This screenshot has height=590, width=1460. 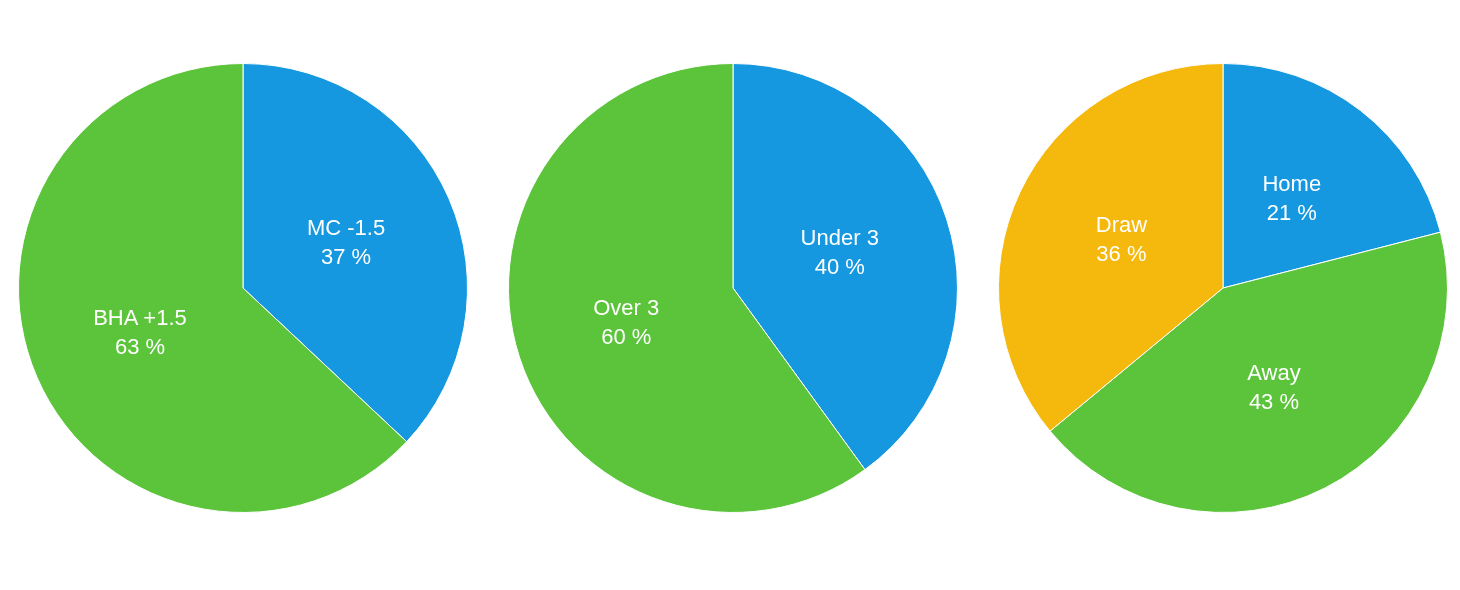 I want to click on slice-label: MC -1.5, so click(x=346, y=228).